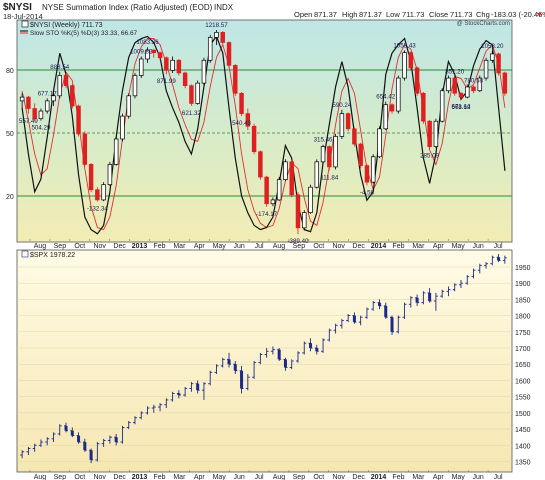 Image resolution: width=545 pixels, height=480 pixels. Describe the element at coordinates (303, 14) in the screenshot. I see `open-label: Open` at that location.